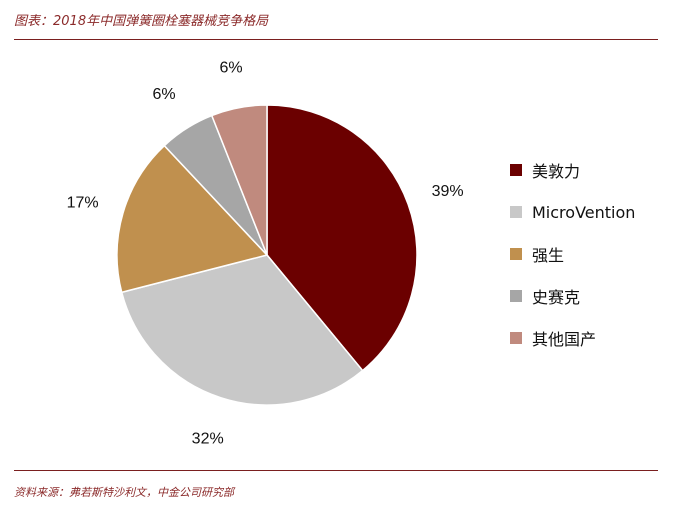 The image size is (694, 521). Describe the element at coordinates (336, 39) in the screenshot. I see `top-rule` at that location.